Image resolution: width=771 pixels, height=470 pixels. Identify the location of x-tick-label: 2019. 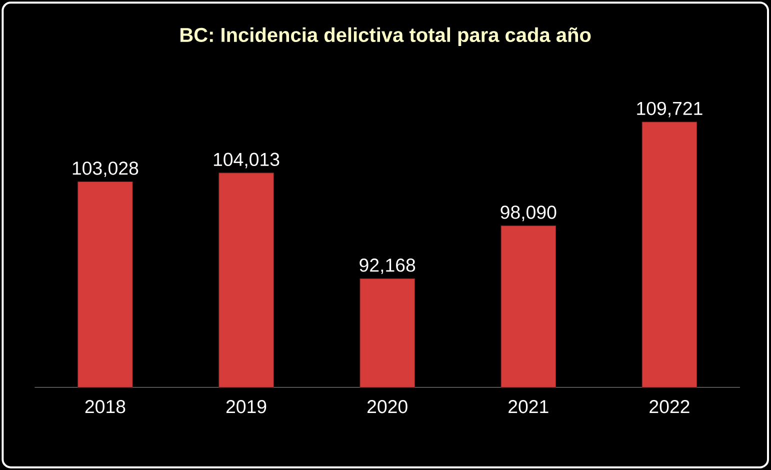
(246, 407).